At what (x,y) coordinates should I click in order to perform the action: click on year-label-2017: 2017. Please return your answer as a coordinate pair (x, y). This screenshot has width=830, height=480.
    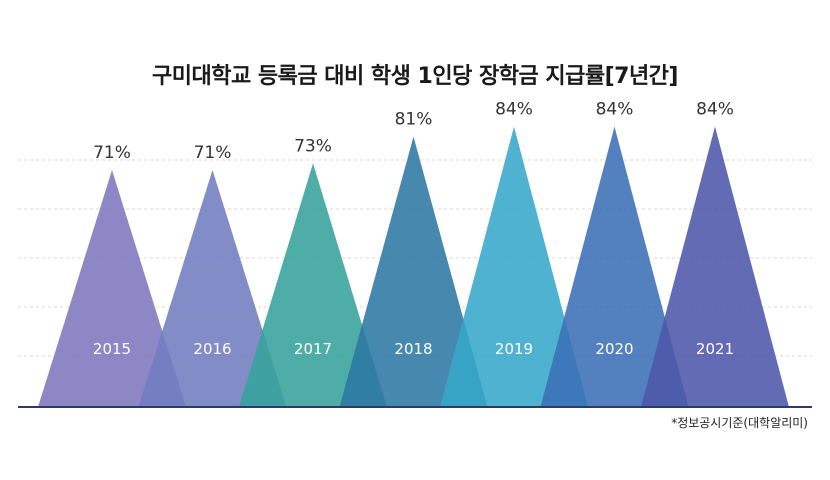
    Looking at the image, I should click on (313, 349).